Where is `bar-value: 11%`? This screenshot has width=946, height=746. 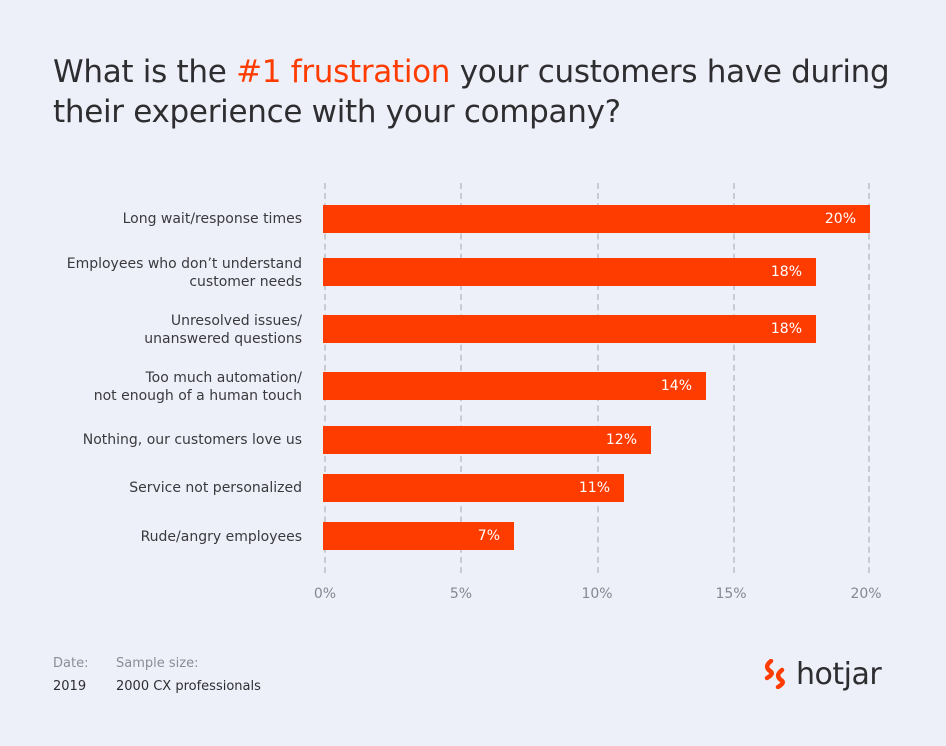 bar-value: 11% is located at coordinates (594, 488).